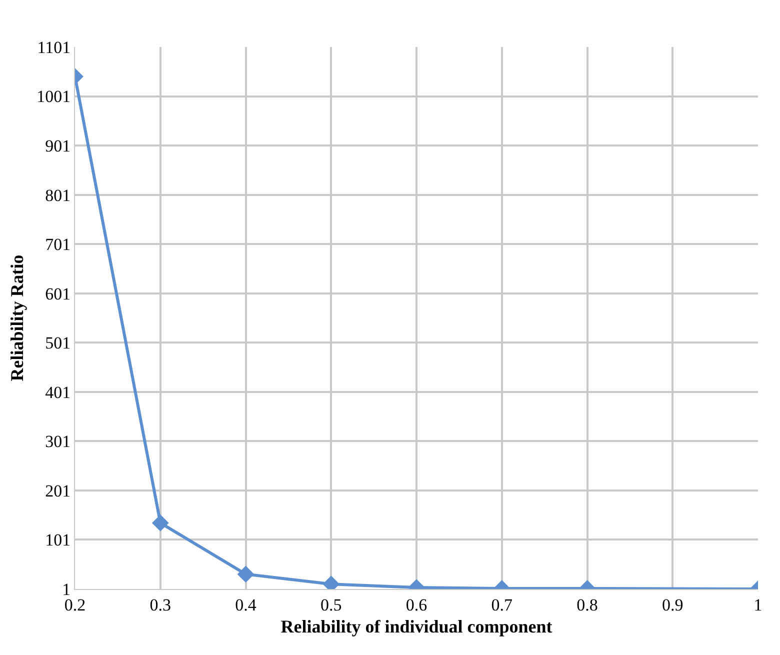 This screenshot has width=780, height=655. Describe the element at coordinates (58, 392) in the screenshot. I see `y-tick-label: 401` at that location.